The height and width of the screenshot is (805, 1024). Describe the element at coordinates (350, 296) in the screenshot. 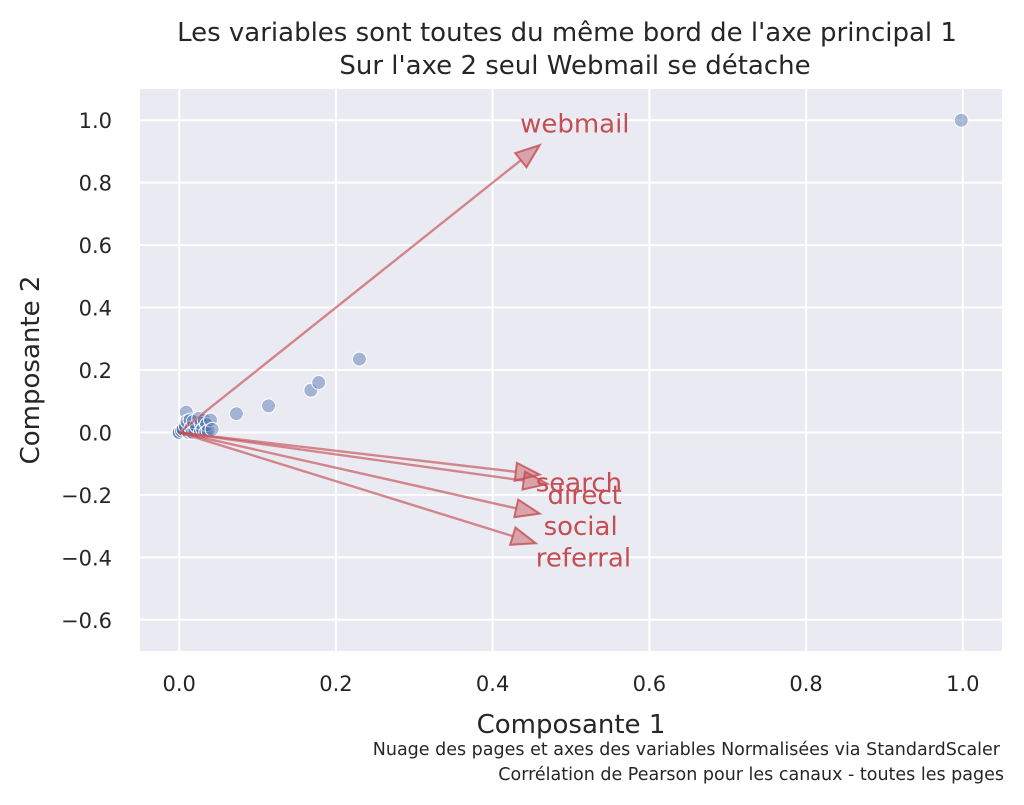

I see `vector-webmail` at that location.